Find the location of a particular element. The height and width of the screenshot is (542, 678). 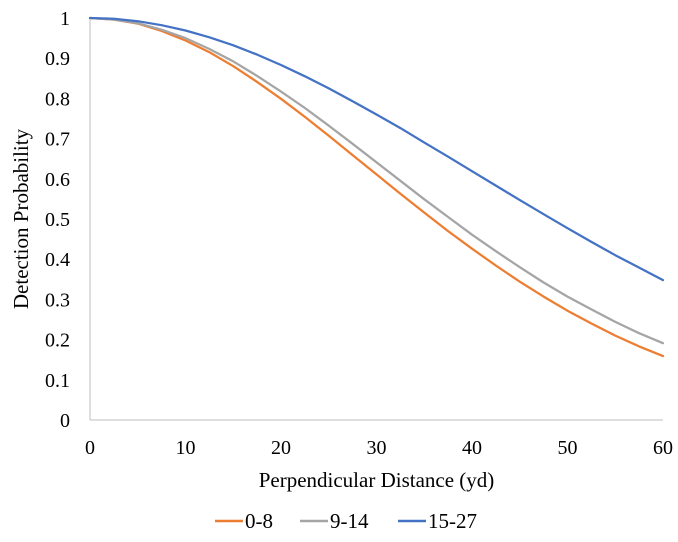

x-tick-label: 30 is located at coordinates (377, 448).